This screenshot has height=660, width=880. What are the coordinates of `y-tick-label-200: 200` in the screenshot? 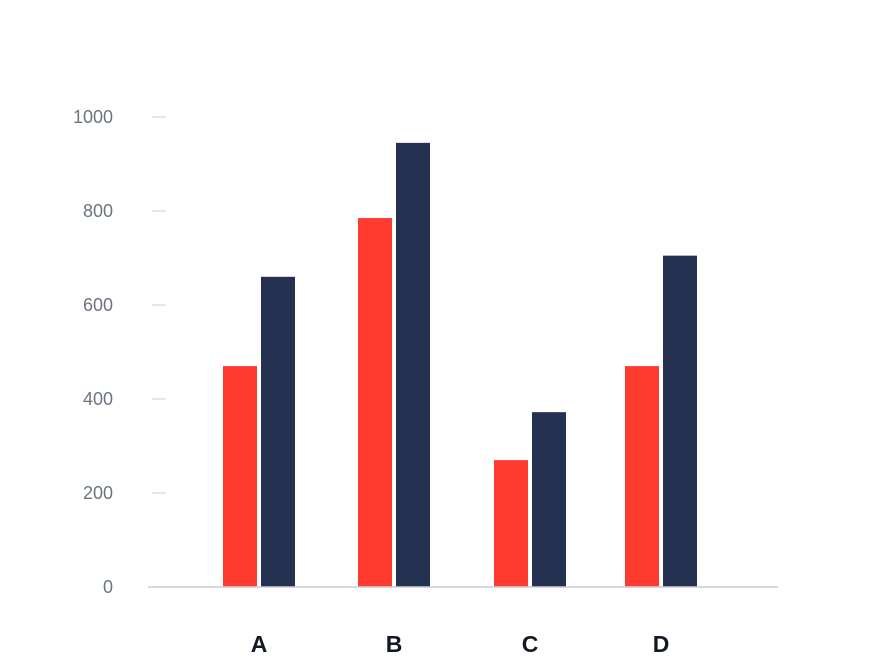 It's located at (98, 493).